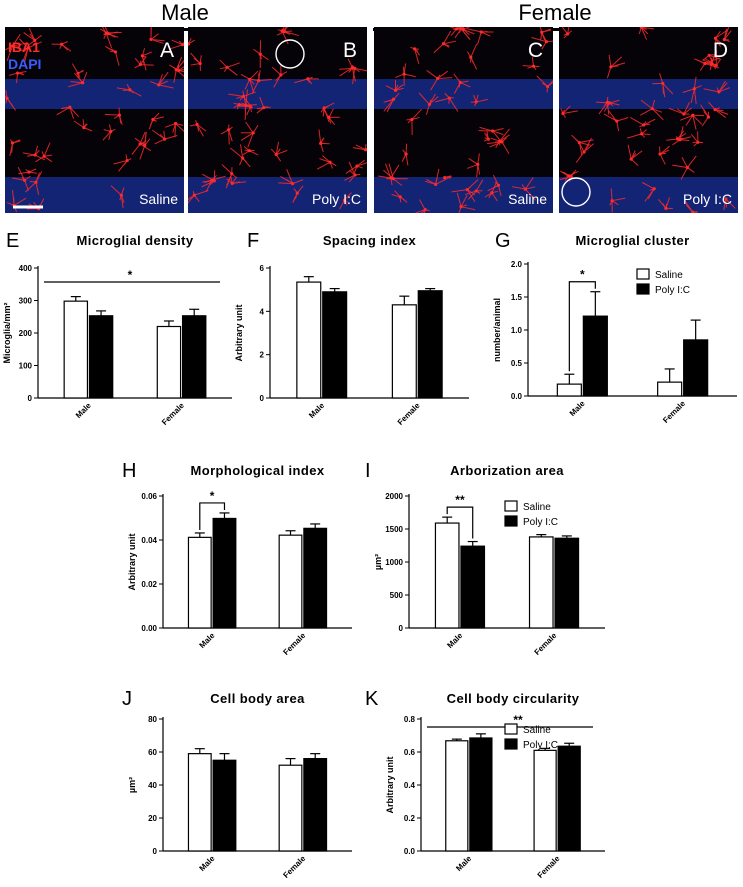  I want to click on header-female: Female, so click(555, 12).